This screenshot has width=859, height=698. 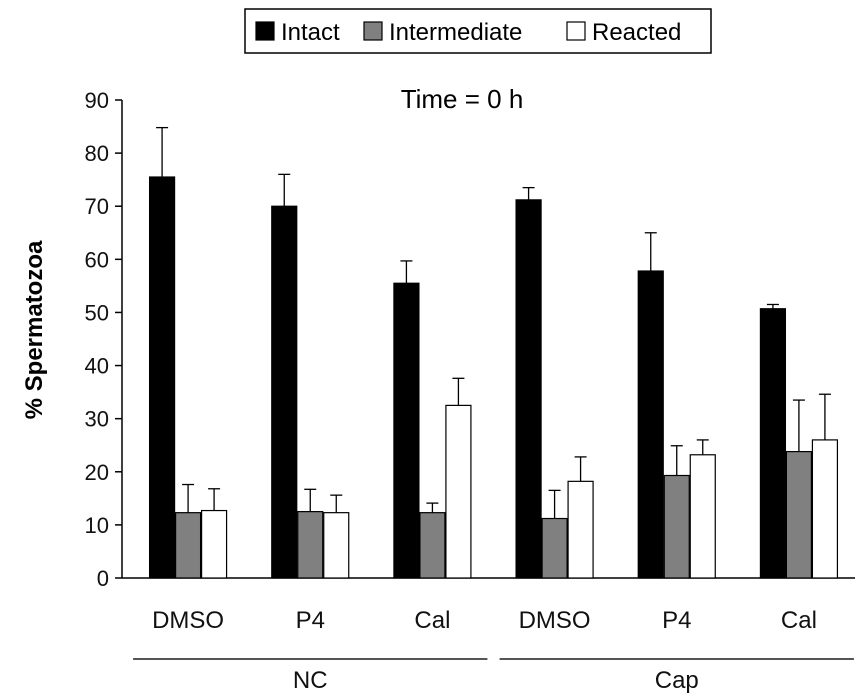 I want to click on chart-title: Time = 0 h, so click(x=462, y=99).